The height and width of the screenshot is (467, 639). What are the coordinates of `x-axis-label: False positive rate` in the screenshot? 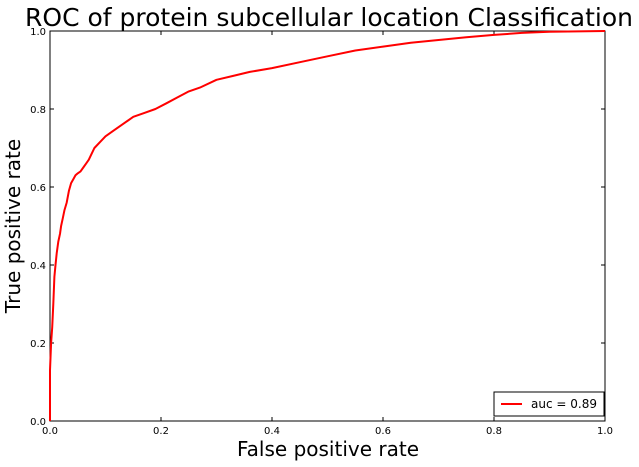 It's located at (328, 449).